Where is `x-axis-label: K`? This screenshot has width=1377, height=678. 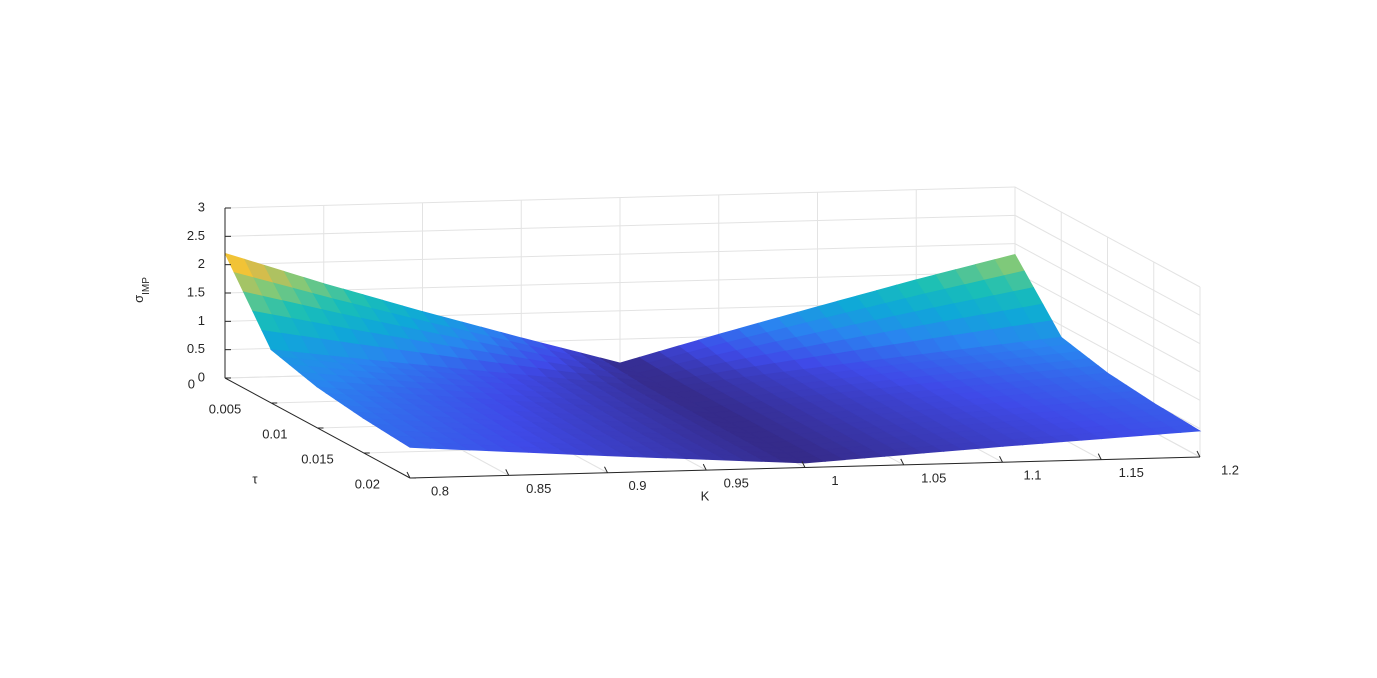
x-axis-label: K is located at coordinates (705, 495).